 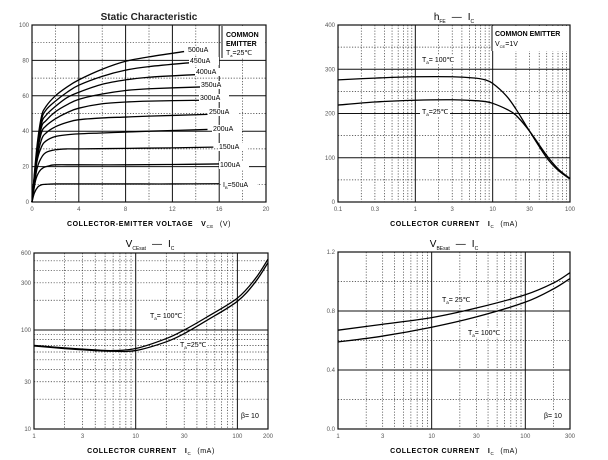 What do you see at coordinates (198, 50) in the screenshot?
I see `curve-label: 500uA` at bounding box center [198, 50].